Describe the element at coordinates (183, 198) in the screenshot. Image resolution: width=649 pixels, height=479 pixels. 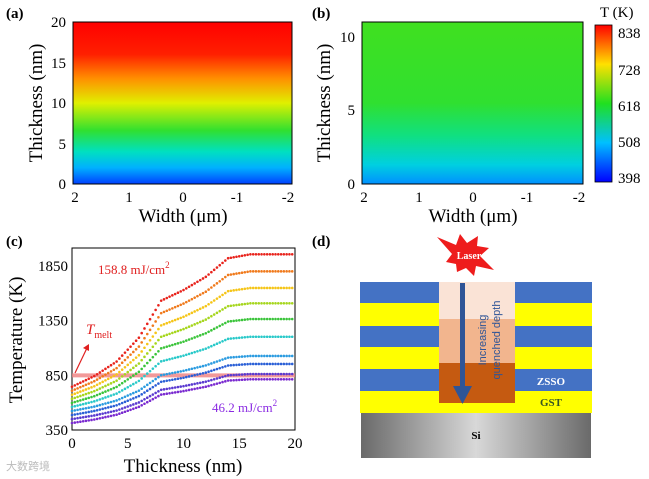
I see `x-tick: 0` at that location.